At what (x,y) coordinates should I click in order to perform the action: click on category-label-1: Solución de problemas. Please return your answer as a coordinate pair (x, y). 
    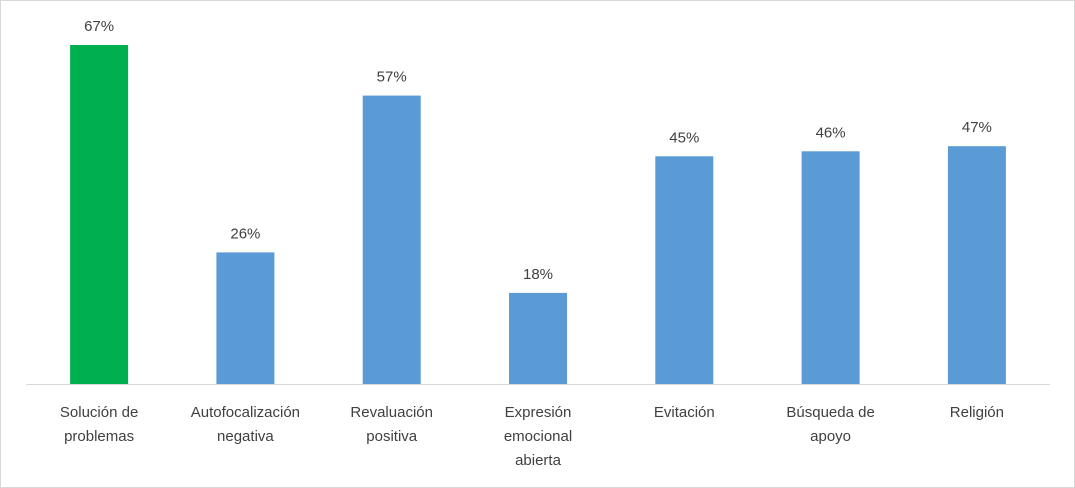
    Looking at the image, I should click on (99, 424).